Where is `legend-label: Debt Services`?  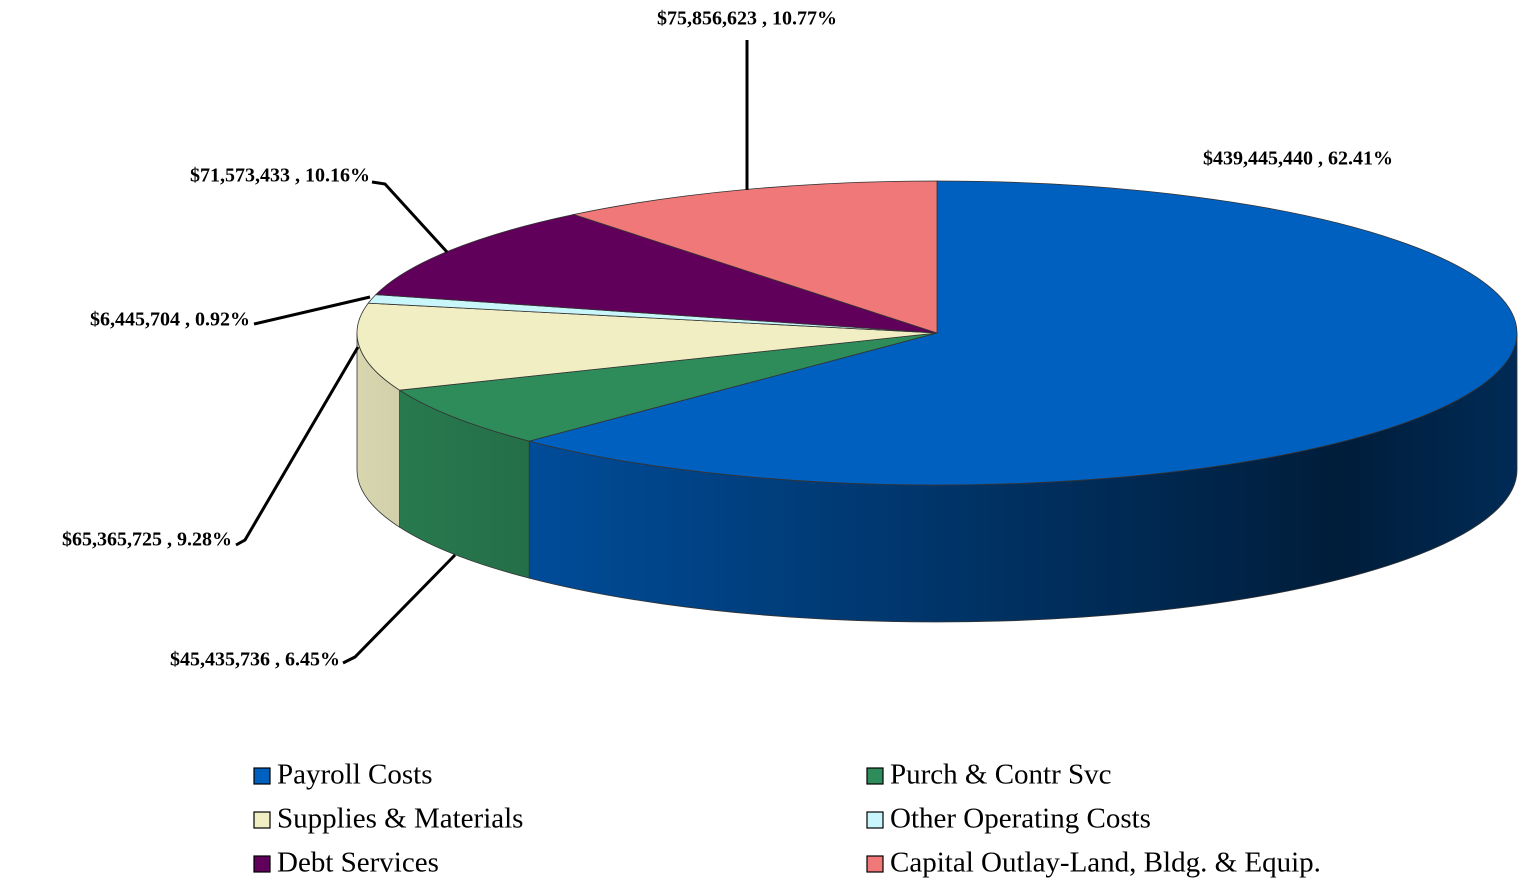 legend-label: Debt Services is located at coordinates (358, 863).